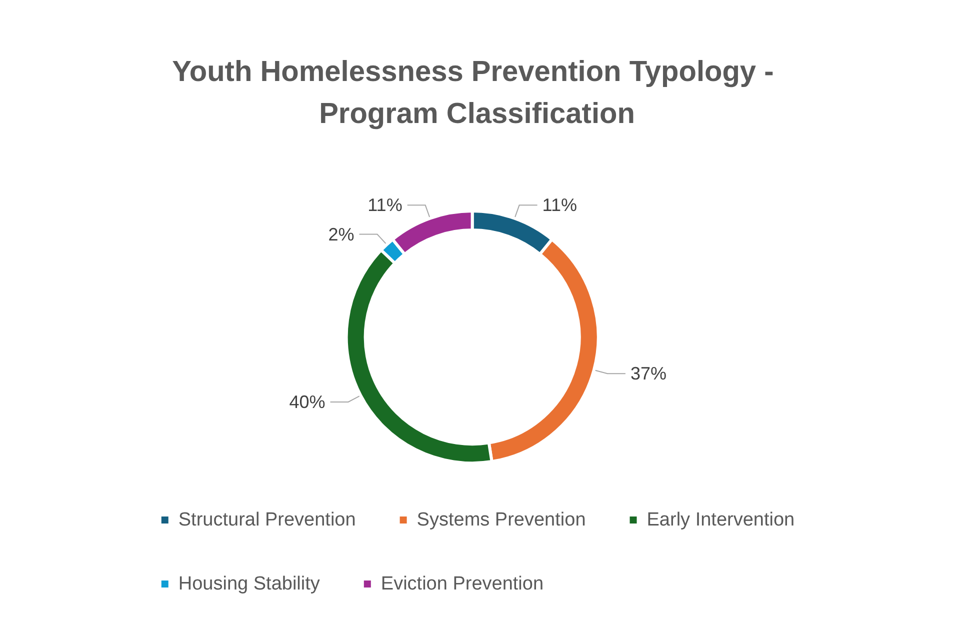 This screenshot has width=954, height=622. What do you see at coordinates (341, 234) in the screenshot?
I see `data-label: 2%` at bounding box center [341, 234].